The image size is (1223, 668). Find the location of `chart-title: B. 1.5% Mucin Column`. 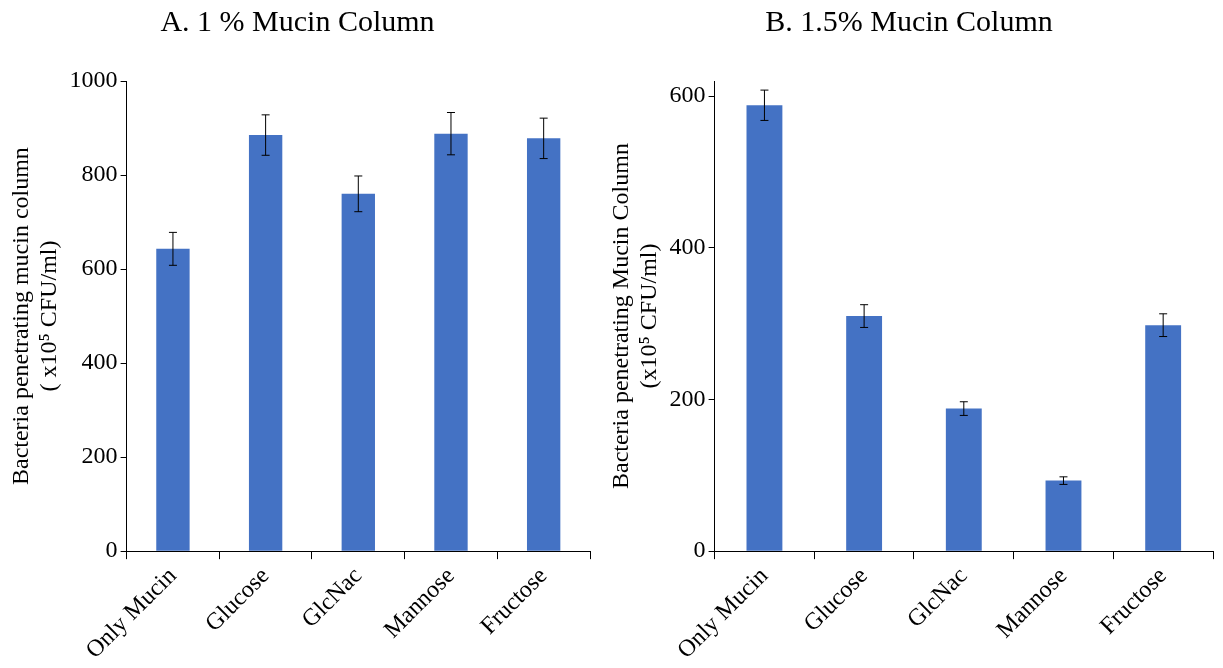

chart-title: B. 1.5% Mucin Column is located at coordinates (909, 20).